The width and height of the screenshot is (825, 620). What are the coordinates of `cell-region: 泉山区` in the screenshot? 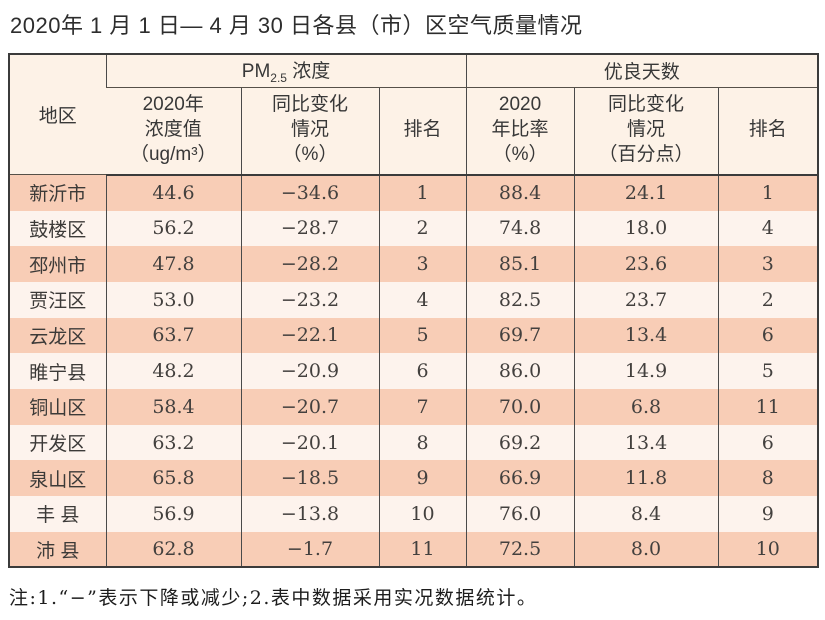 It's located at (58, 480).